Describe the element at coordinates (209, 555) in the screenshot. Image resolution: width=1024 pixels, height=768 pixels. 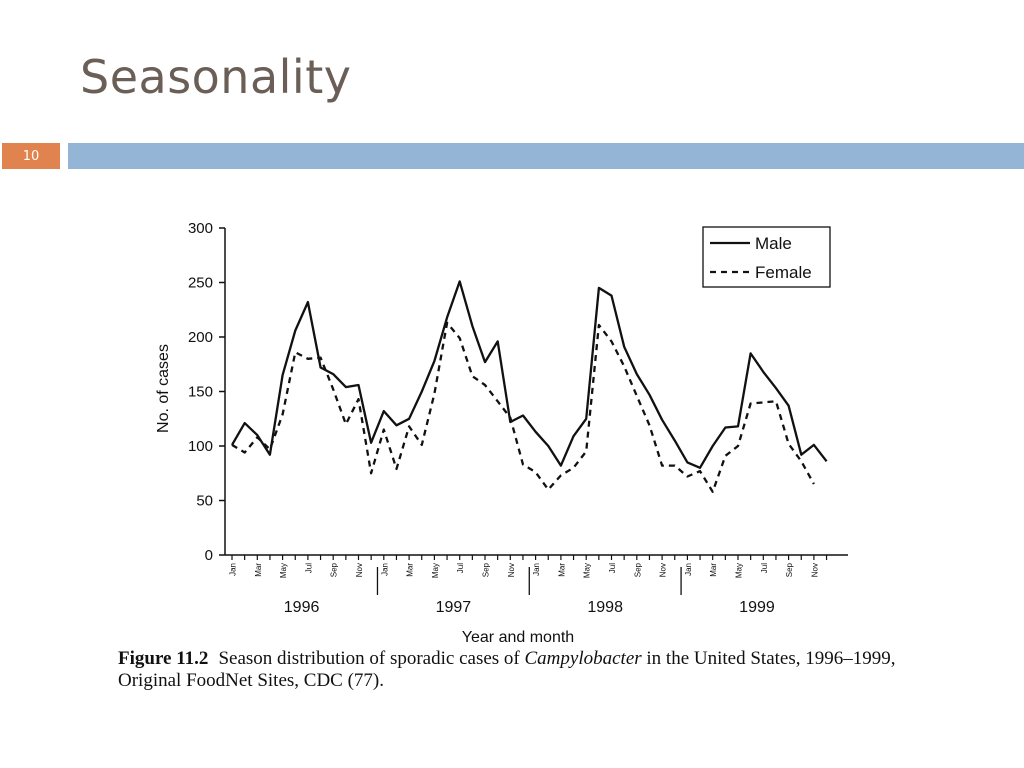
I see `y-tick-label: 0` at that location.